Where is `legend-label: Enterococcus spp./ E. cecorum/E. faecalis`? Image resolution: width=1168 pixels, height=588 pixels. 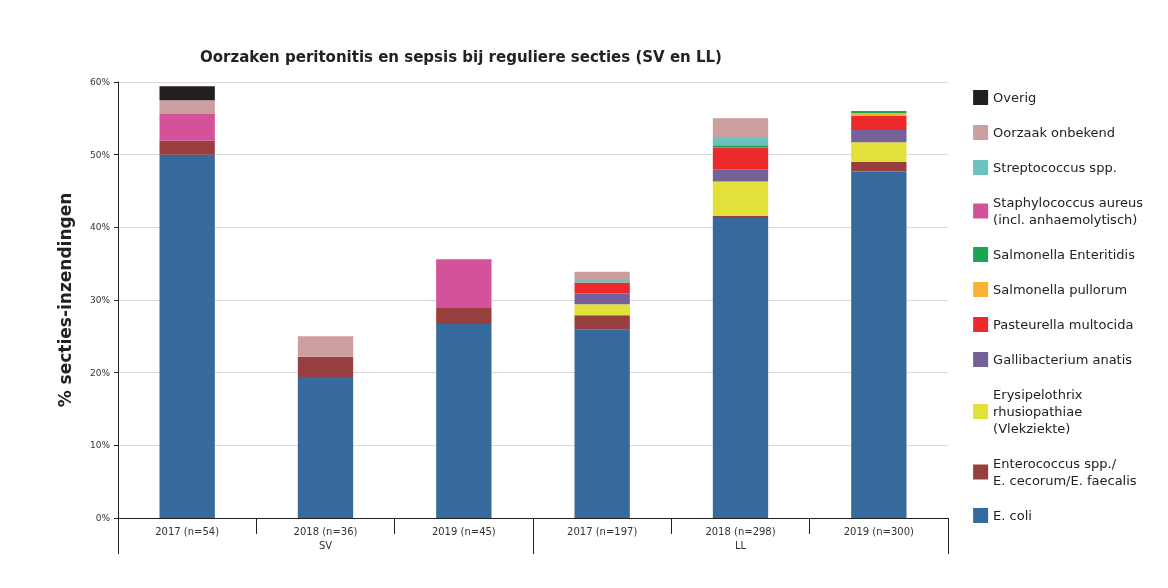 legend-label: Enterococcus spp./ E. cecorum/E. faecalis is located at coordinates (1065, 472).